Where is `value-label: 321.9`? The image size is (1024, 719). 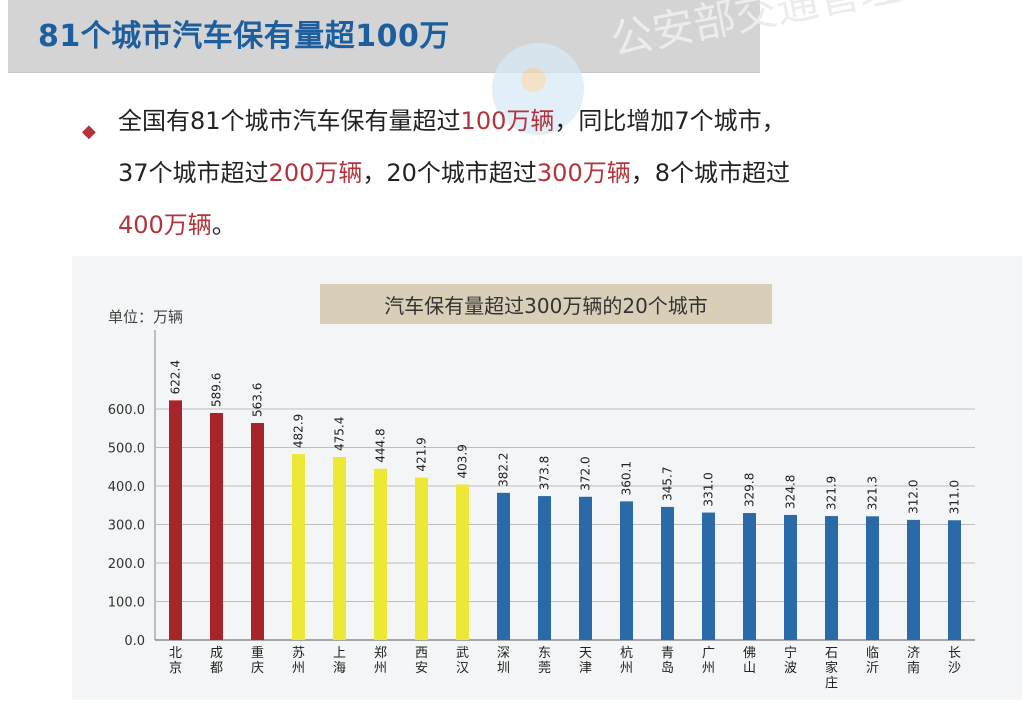
value-label: 321.9 is located at coordinates (832, 493).